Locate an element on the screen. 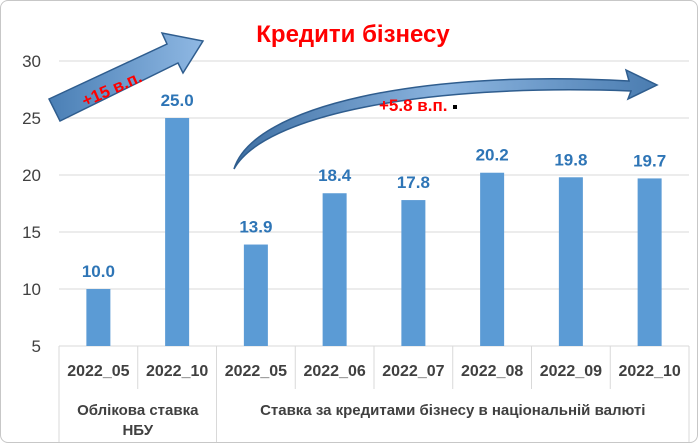  y-tick-label: 15 is located at coordinates (31, 232).